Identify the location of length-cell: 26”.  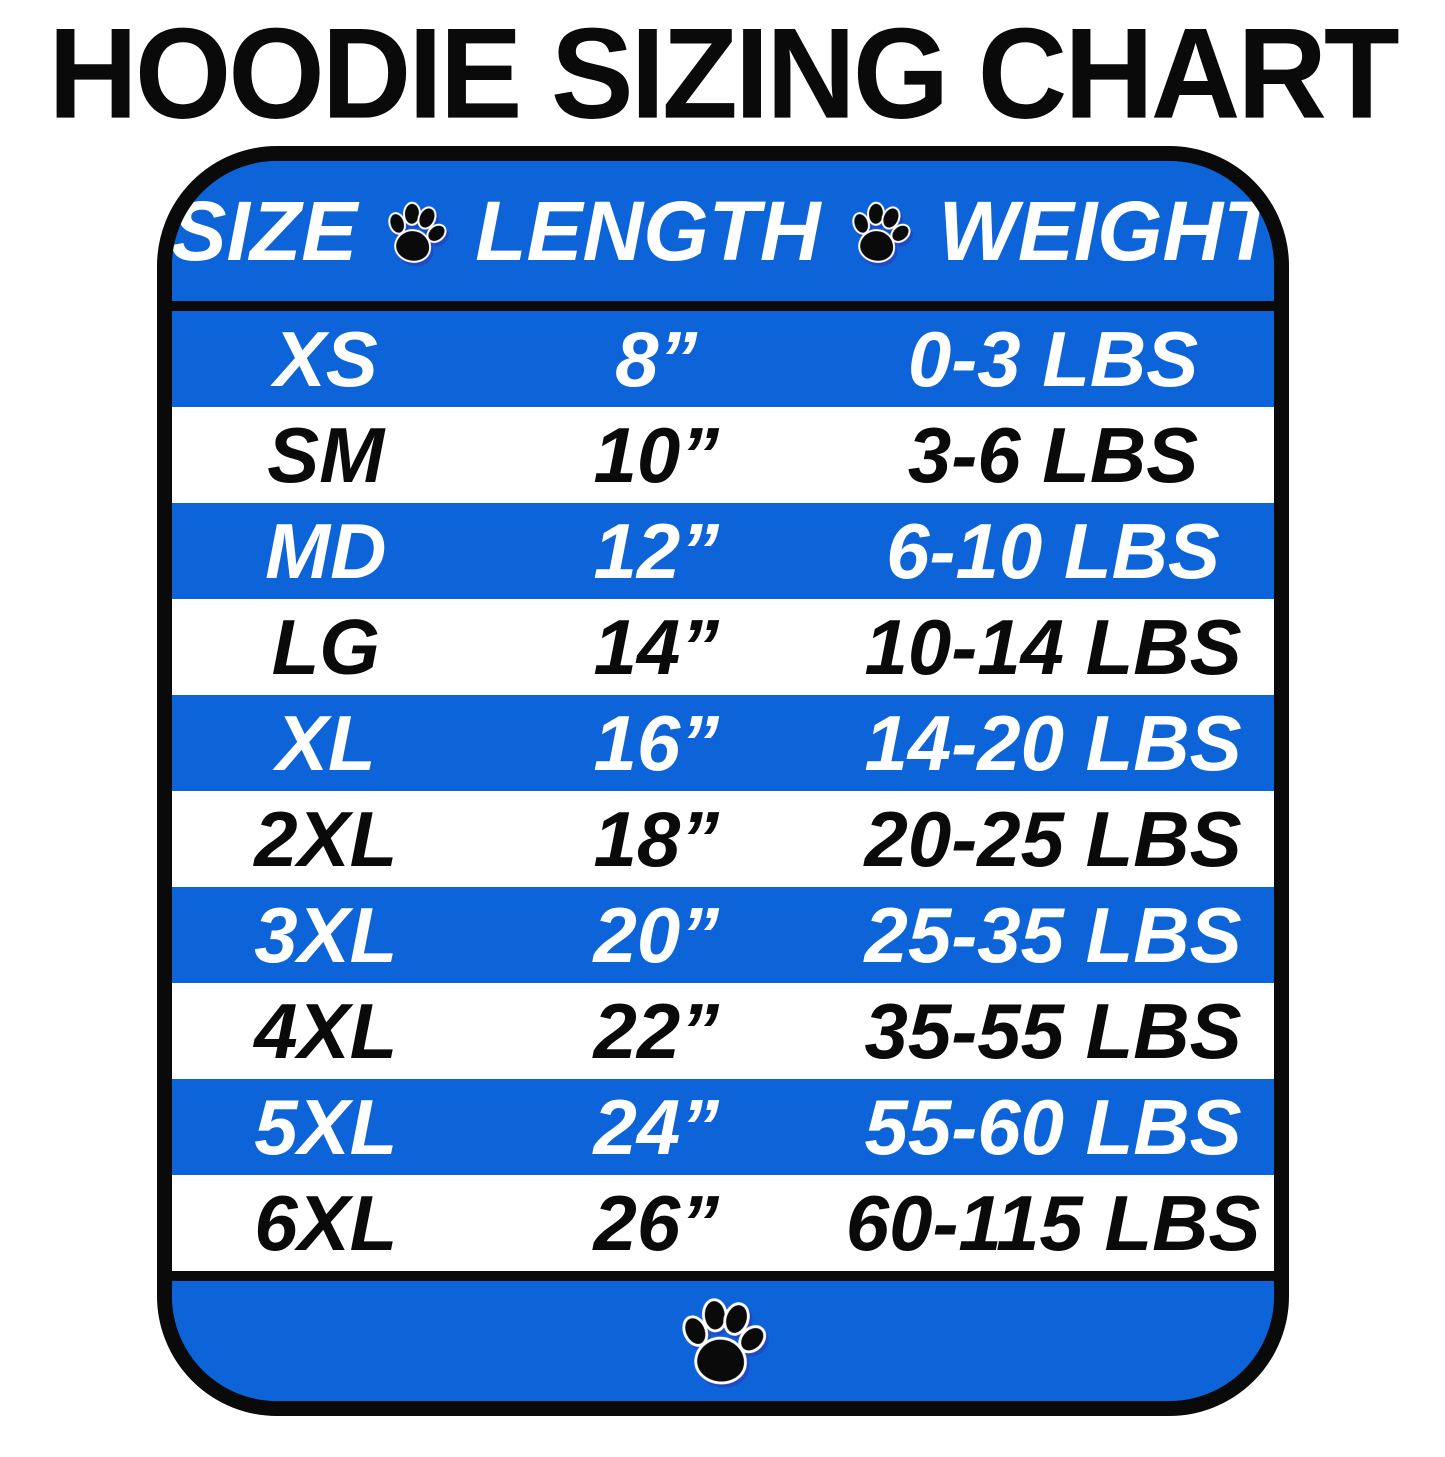
(656, 1223).